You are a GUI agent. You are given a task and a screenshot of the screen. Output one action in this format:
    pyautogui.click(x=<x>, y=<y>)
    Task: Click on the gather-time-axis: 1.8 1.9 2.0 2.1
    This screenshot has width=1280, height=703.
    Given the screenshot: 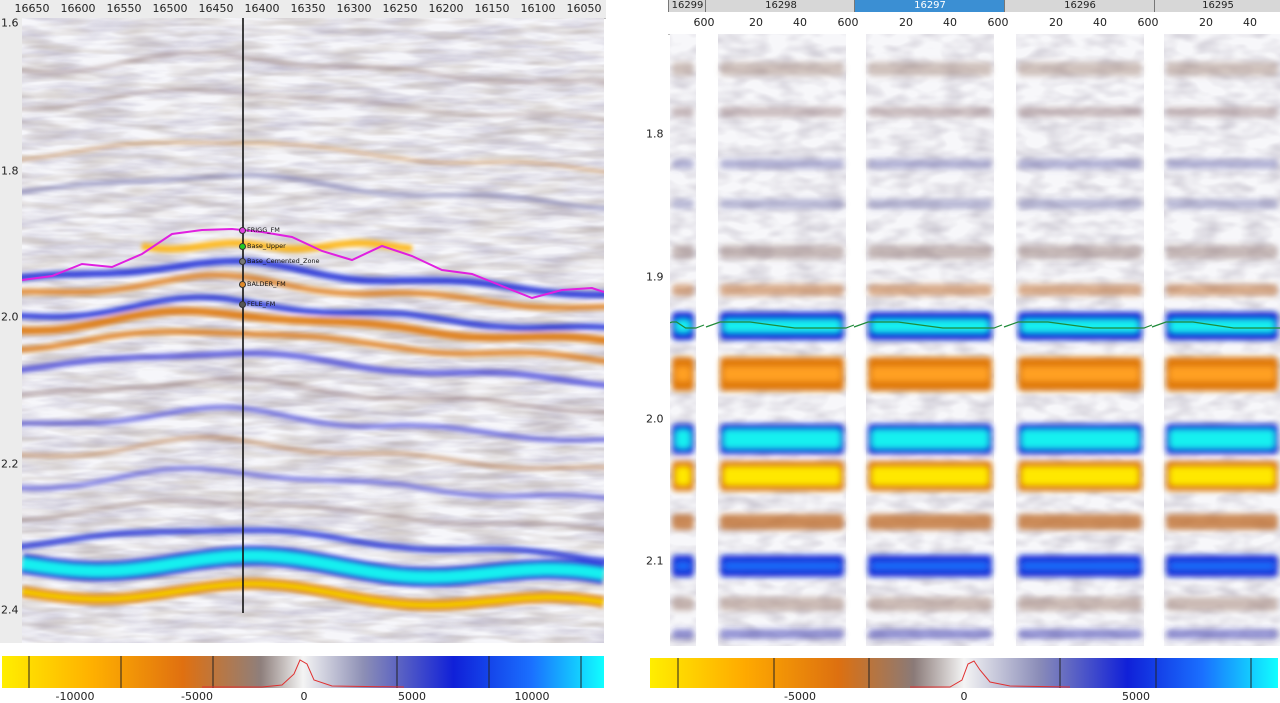 What is the action you would take?
    pyautogui.click(x=654, y=340)
    